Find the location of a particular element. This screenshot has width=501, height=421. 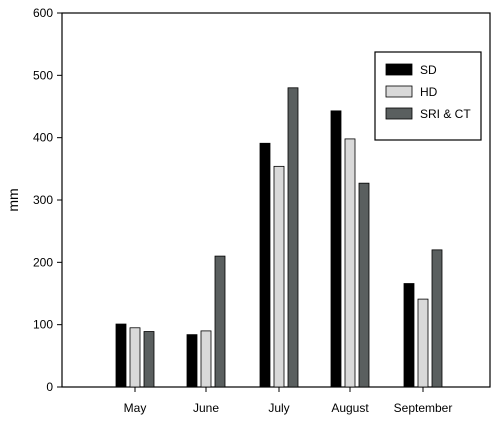

bar-hd-june is located at coordinates (206, 359).